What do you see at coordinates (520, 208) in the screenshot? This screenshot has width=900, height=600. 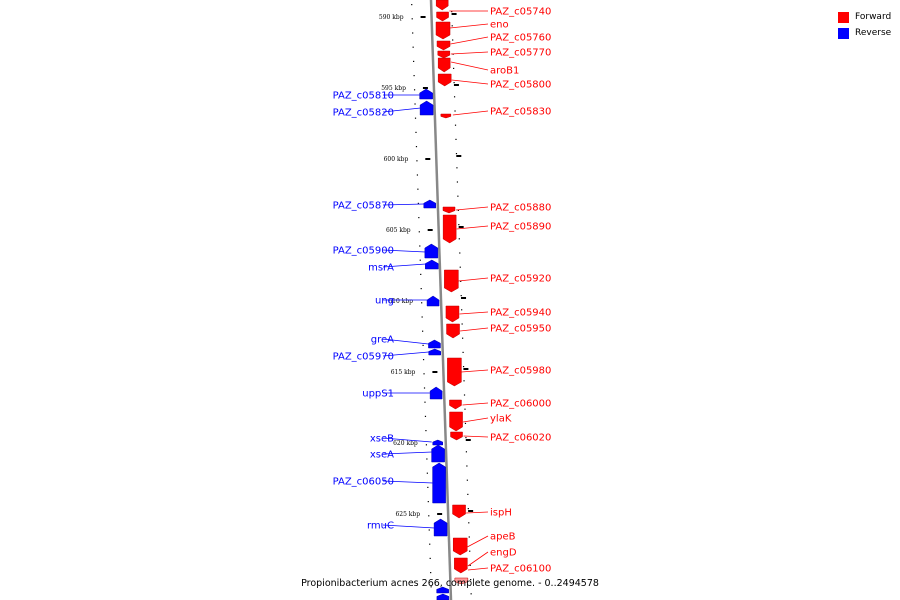 I see `forward-gene-label: PAZ_c05880` at bounding box center [520, 208].